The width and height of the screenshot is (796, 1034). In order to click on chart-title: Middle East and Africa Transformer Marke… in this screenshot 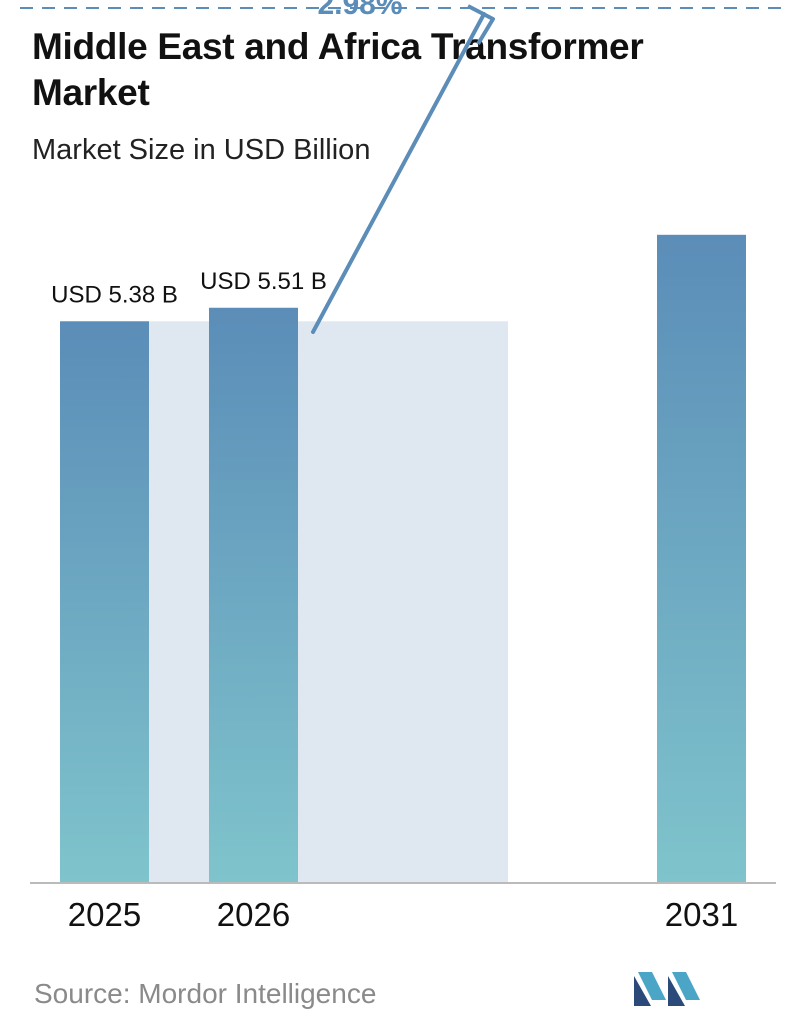, I will do `click(338, 69)`.